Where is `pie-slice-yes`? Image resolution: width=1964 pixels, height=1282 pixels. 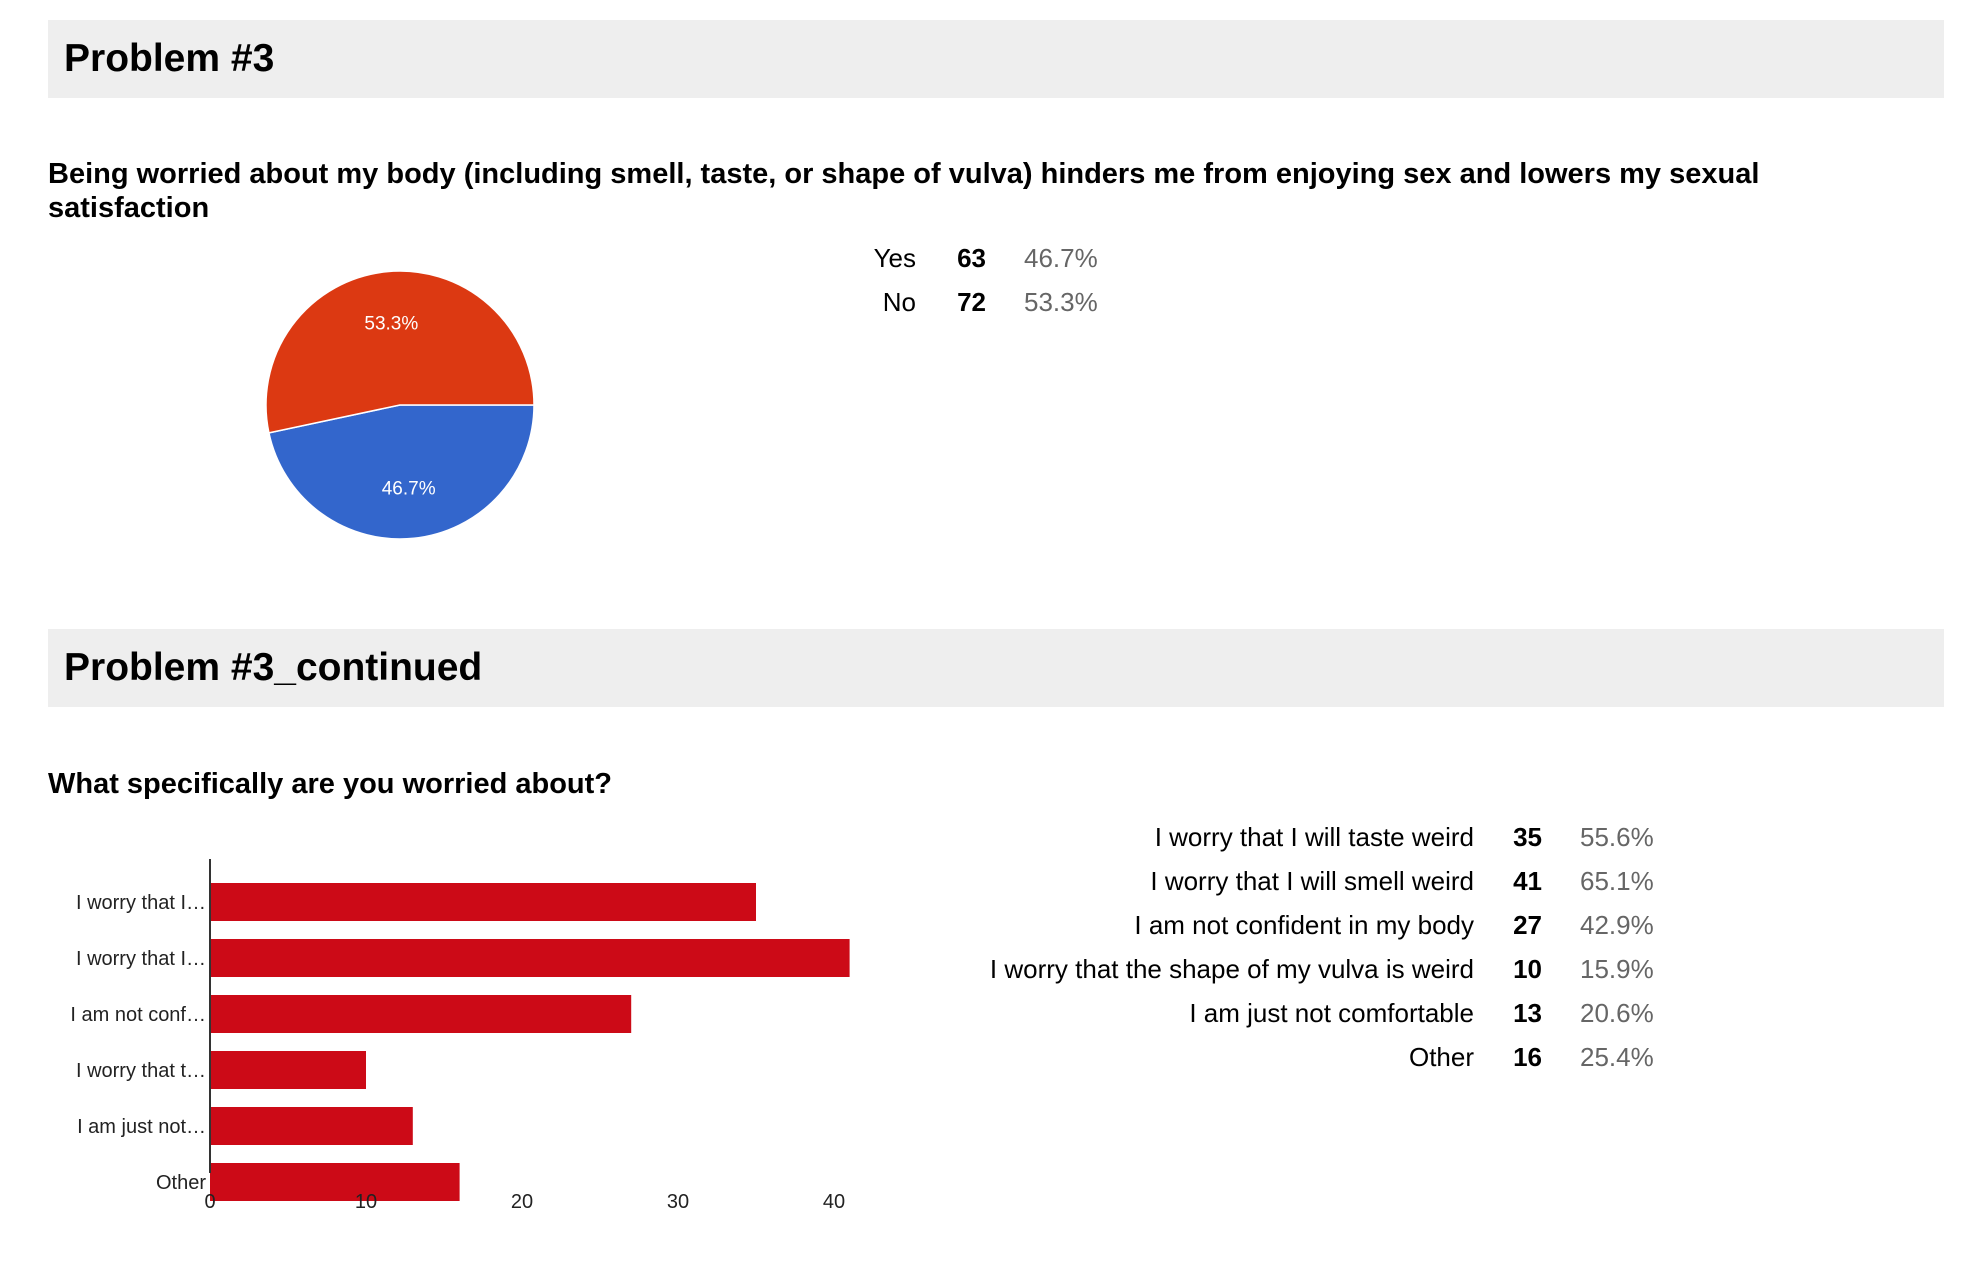
pie-slice-yes is located at coordinates (401, 472).